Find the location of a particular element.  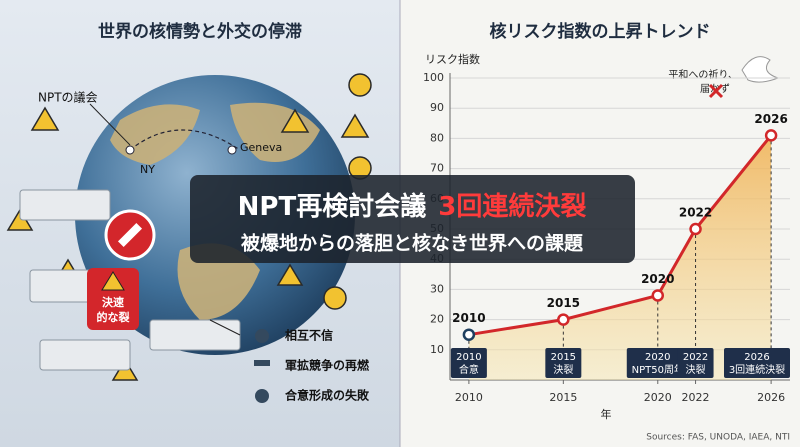

y-tick-label: 80 is located at coordinates (437, 137).